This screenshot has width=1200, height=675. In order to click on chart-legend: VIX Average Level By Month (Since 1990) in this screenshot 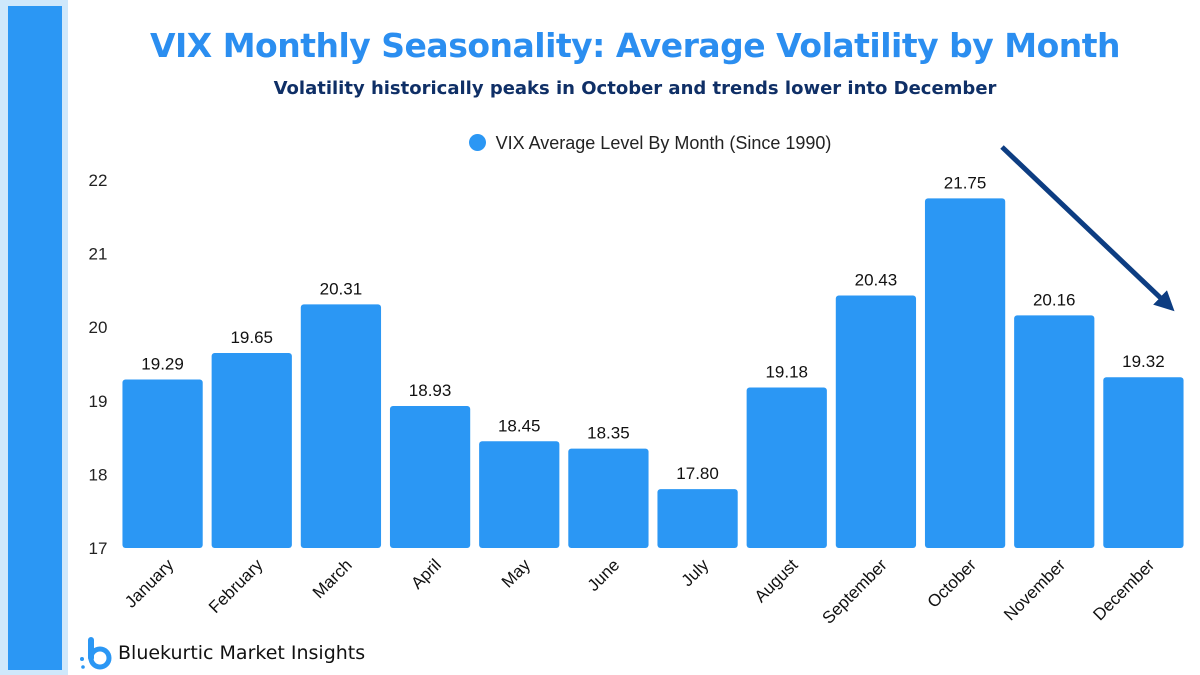, I will do `click(600, 143)`.